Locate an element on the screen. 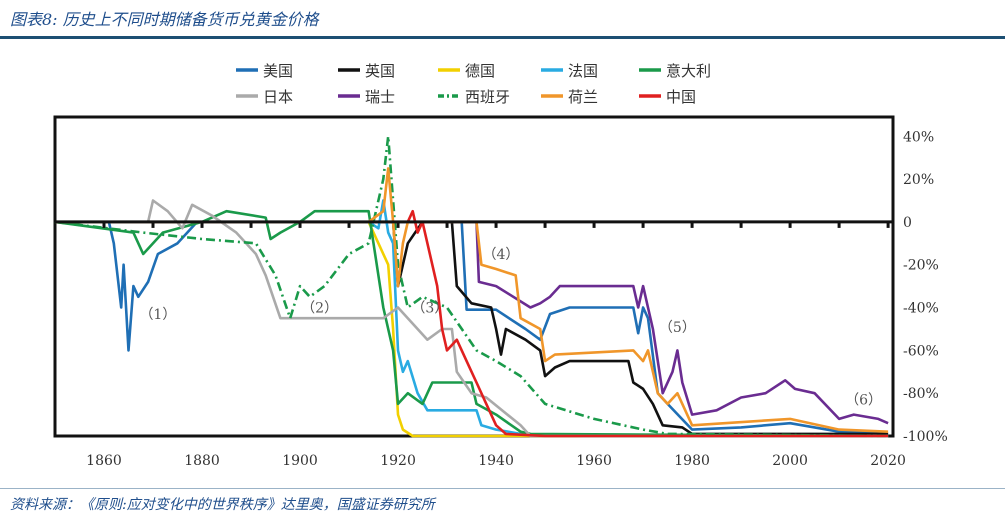 This screenshot has height=518, width=1005. y-tick-label: 20% is located at coordinates (918, 180).